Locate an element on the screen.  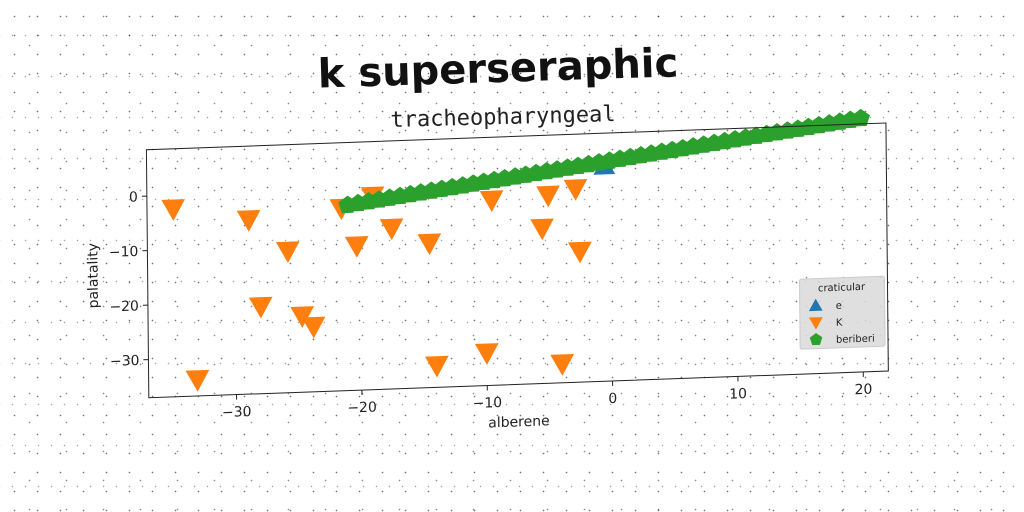
legend-label-1: e is located at coordinates (839, 306).